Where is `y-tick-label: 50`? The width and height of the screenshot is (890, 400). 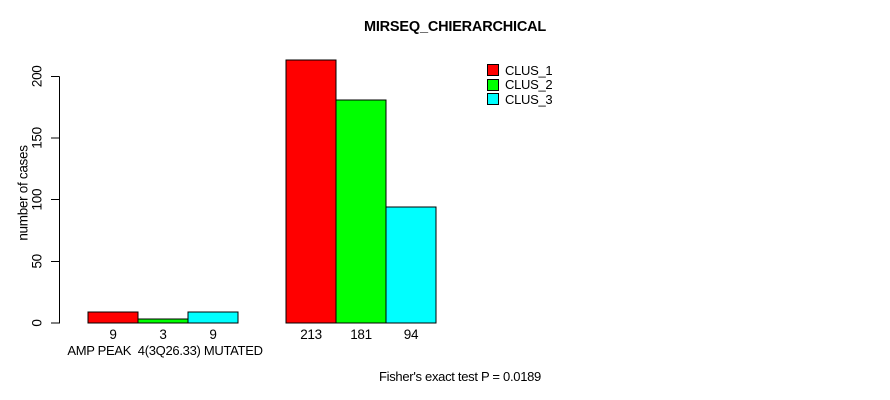
y-tick-label: 50 is located at coordinates (37, 261).